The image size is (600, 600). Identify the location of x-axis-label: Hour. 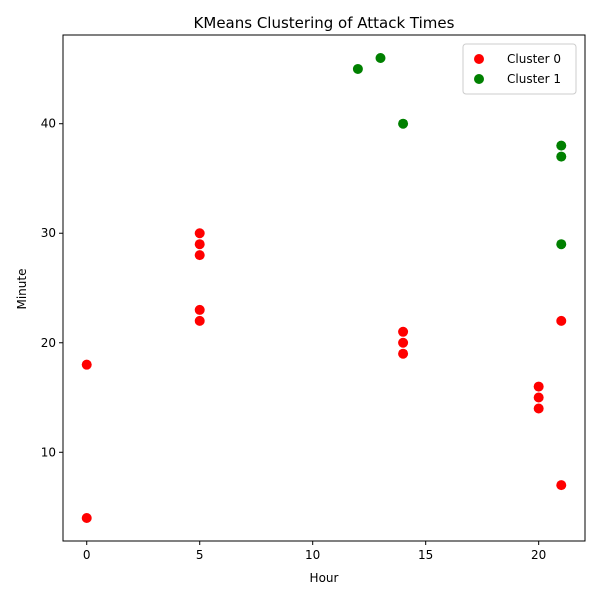
(324, 578).